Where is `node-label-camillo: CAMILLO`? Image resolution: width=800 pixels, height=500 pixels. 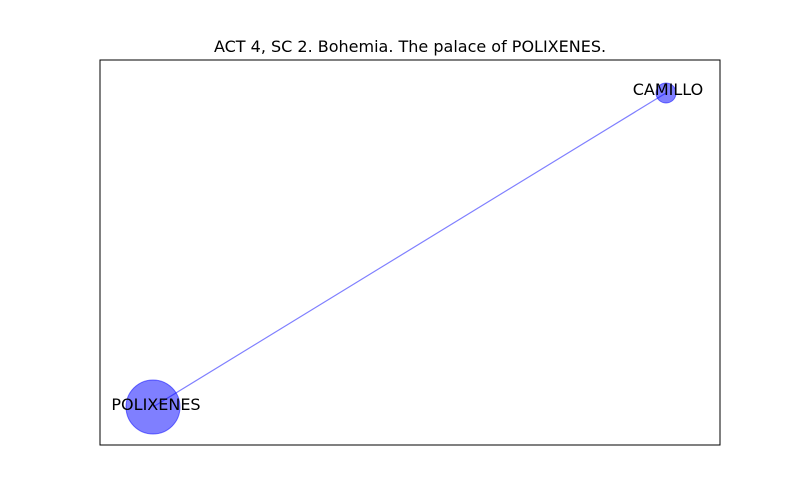 node-label-camillo: CAMILLO is located at coordinates (668, 89).